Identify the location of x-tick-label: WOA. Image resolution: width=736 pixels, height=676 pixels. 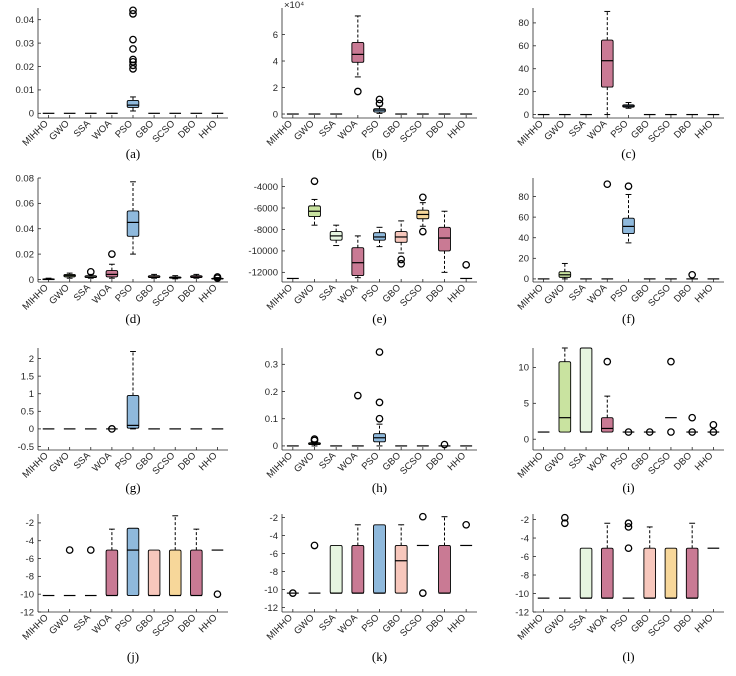
(102, 624).